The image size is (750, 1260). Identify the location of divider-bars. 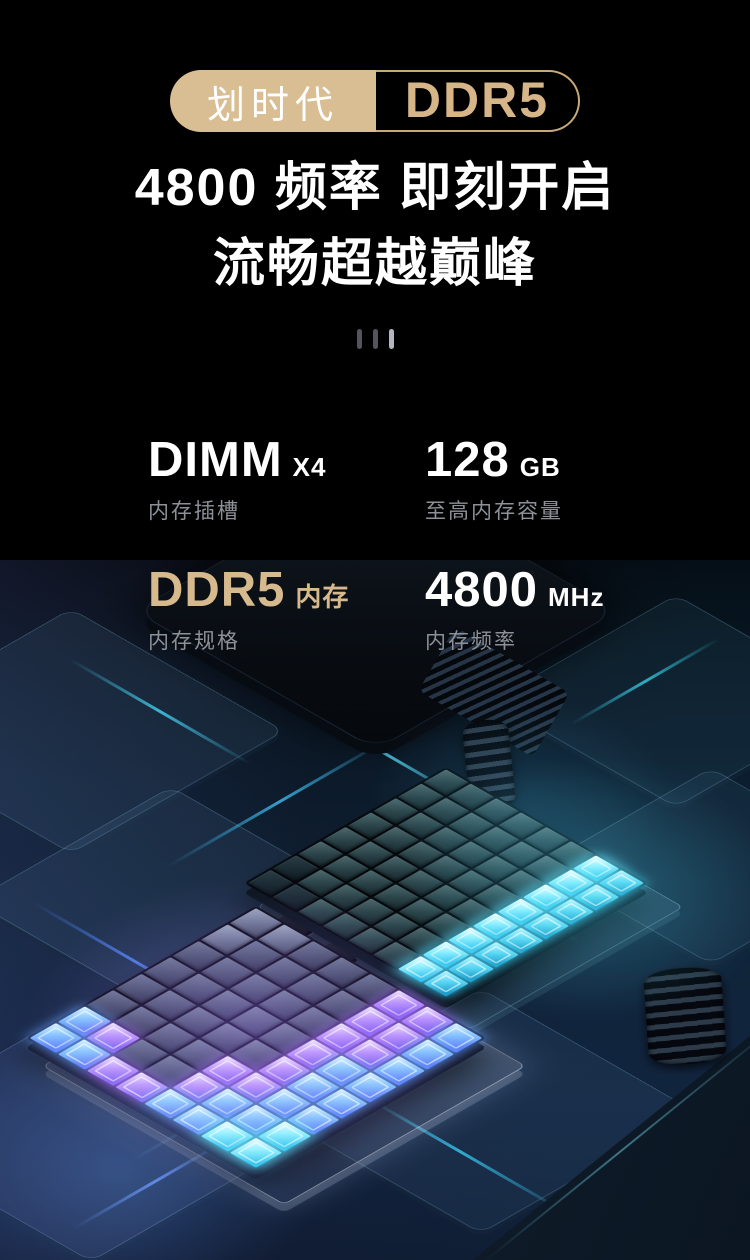
(375, 339).